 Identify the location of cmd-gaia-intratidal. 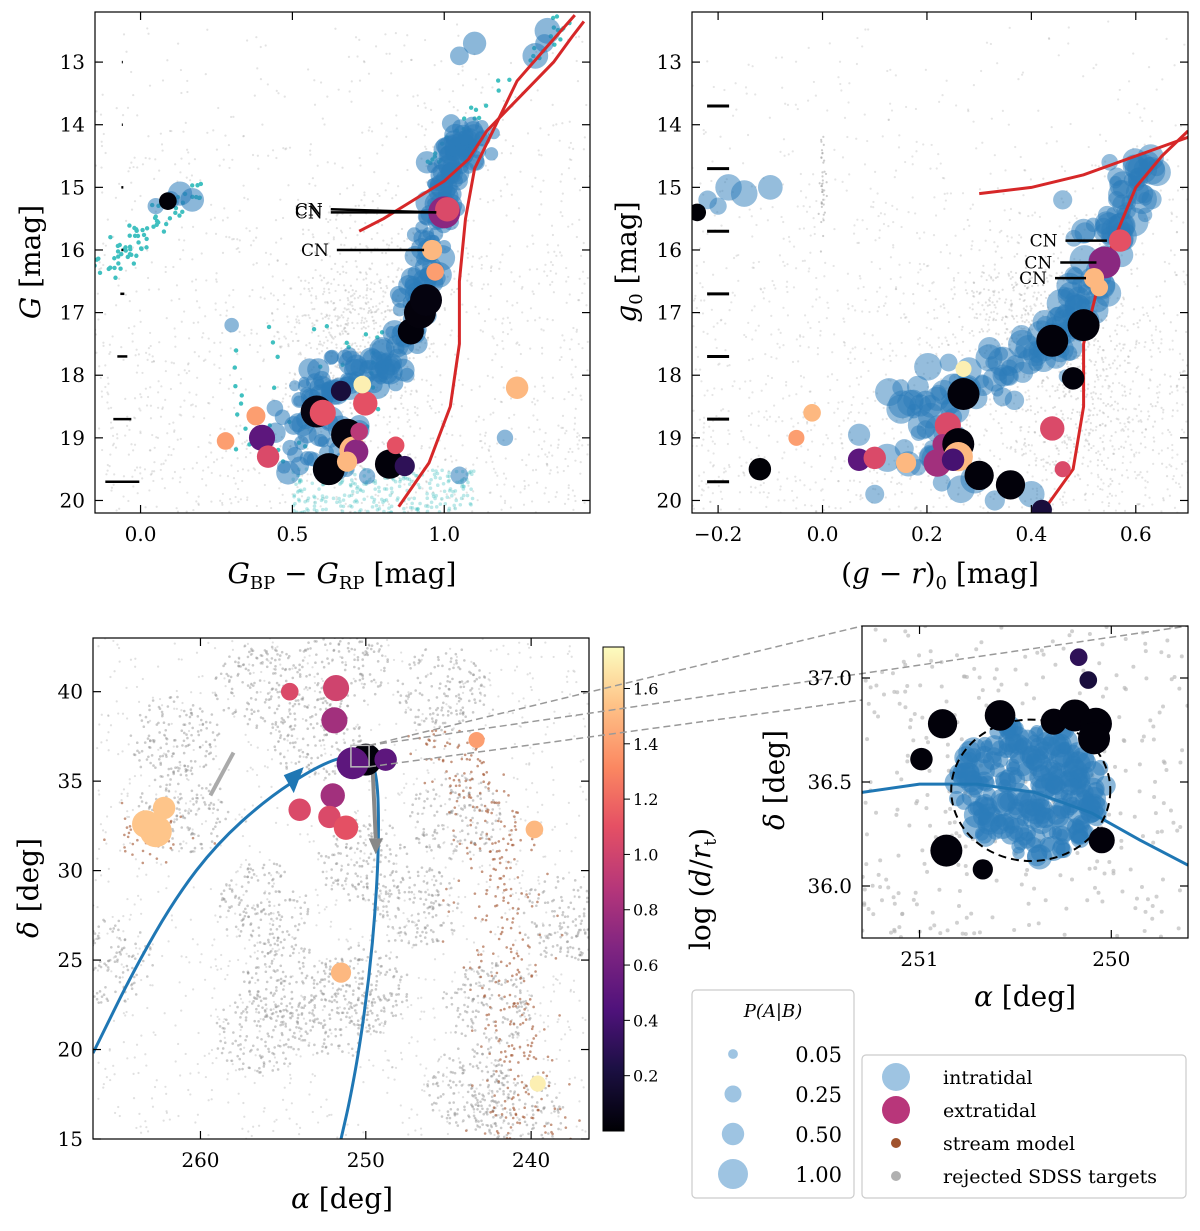
(354, 251).